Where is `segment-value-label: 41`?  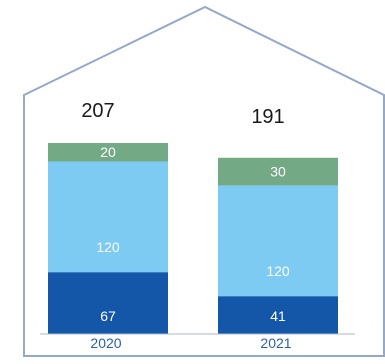
segment-value-label: 41 is located at coordinates (278, 316).